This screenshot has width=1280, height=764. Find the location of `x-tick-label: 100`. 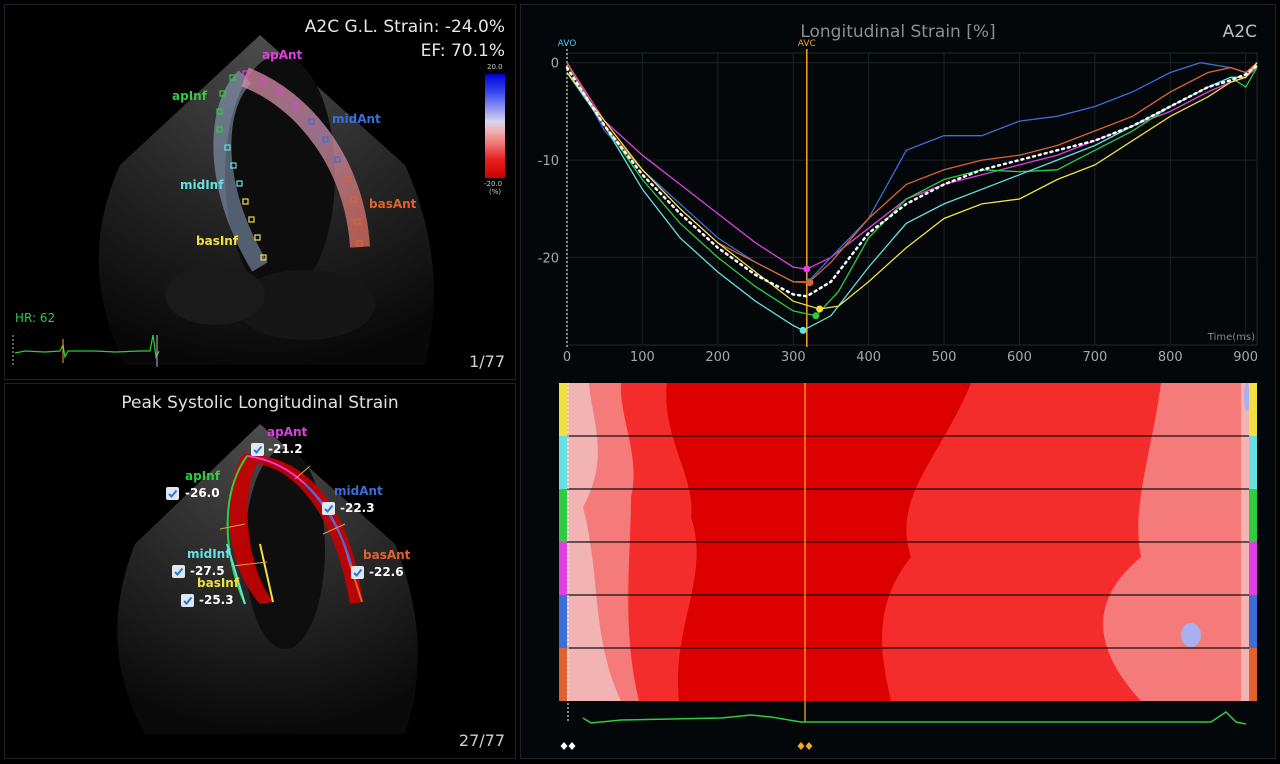

x-tick-label: 100 is located at coordinates (642, 357).